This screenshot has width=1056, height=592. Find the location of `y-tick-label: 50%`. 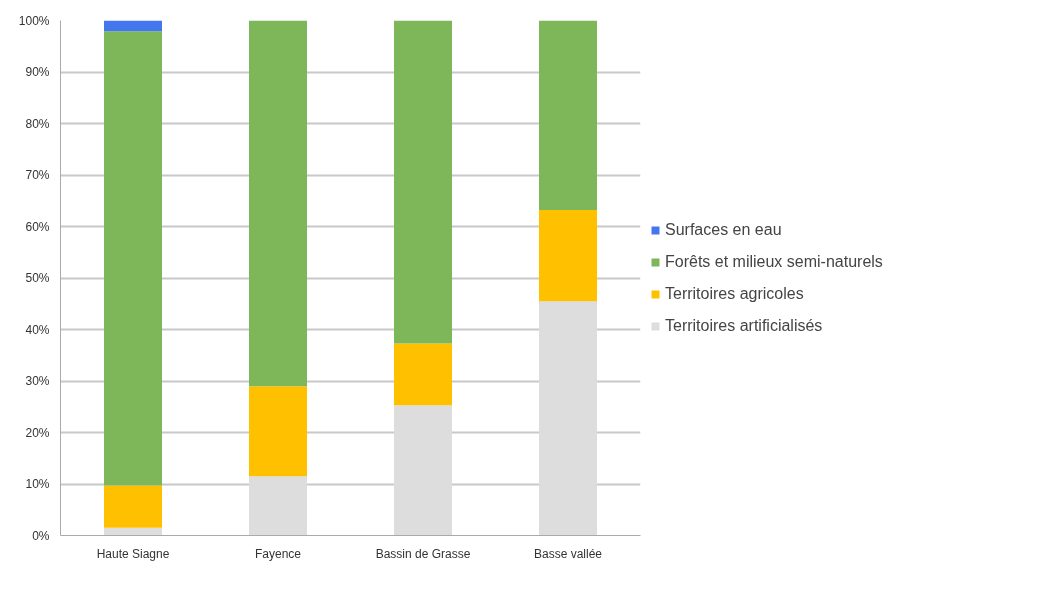

y-tick-label: 50% is located at coordinates (37, 278).